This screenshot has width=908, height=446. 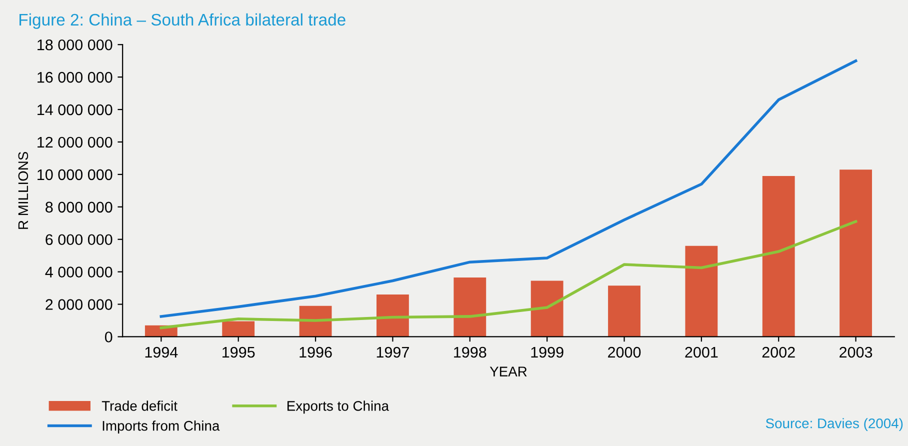 What do you see at coordinates (701, 352) in the screenshot?
I see `x-tick-label: 2001` at bounding box center [701, 352].